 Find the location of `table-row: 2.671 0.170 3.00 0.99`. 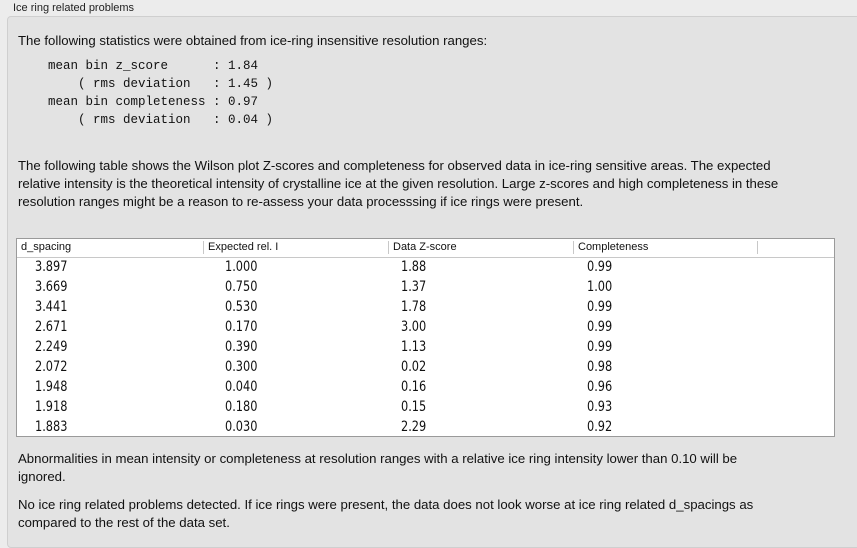

table-row: 2.671 0.170 3.00 0.99 is located at coordinates (425, 328).